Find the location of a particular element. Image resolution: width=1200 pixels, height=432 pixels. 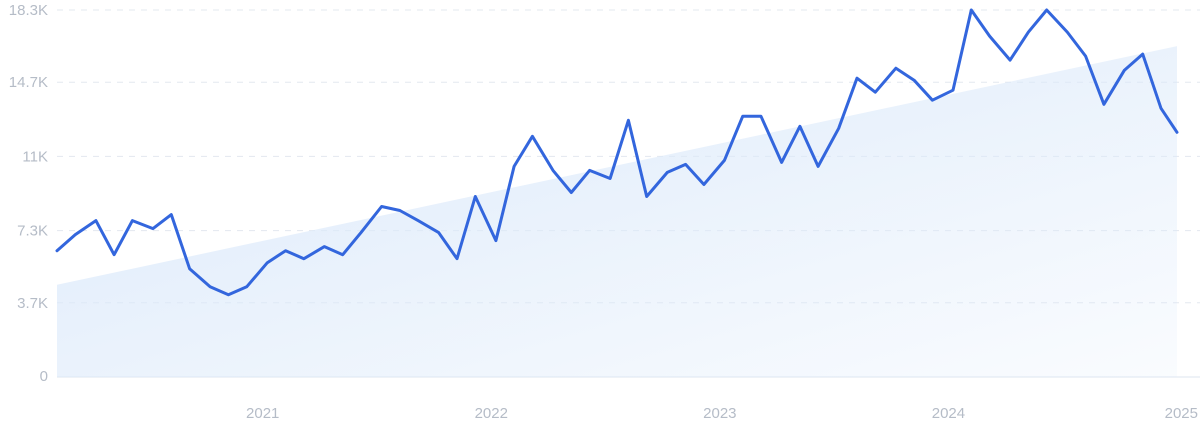

x-tick-label: 2023 is located at coordinates (719, 413).